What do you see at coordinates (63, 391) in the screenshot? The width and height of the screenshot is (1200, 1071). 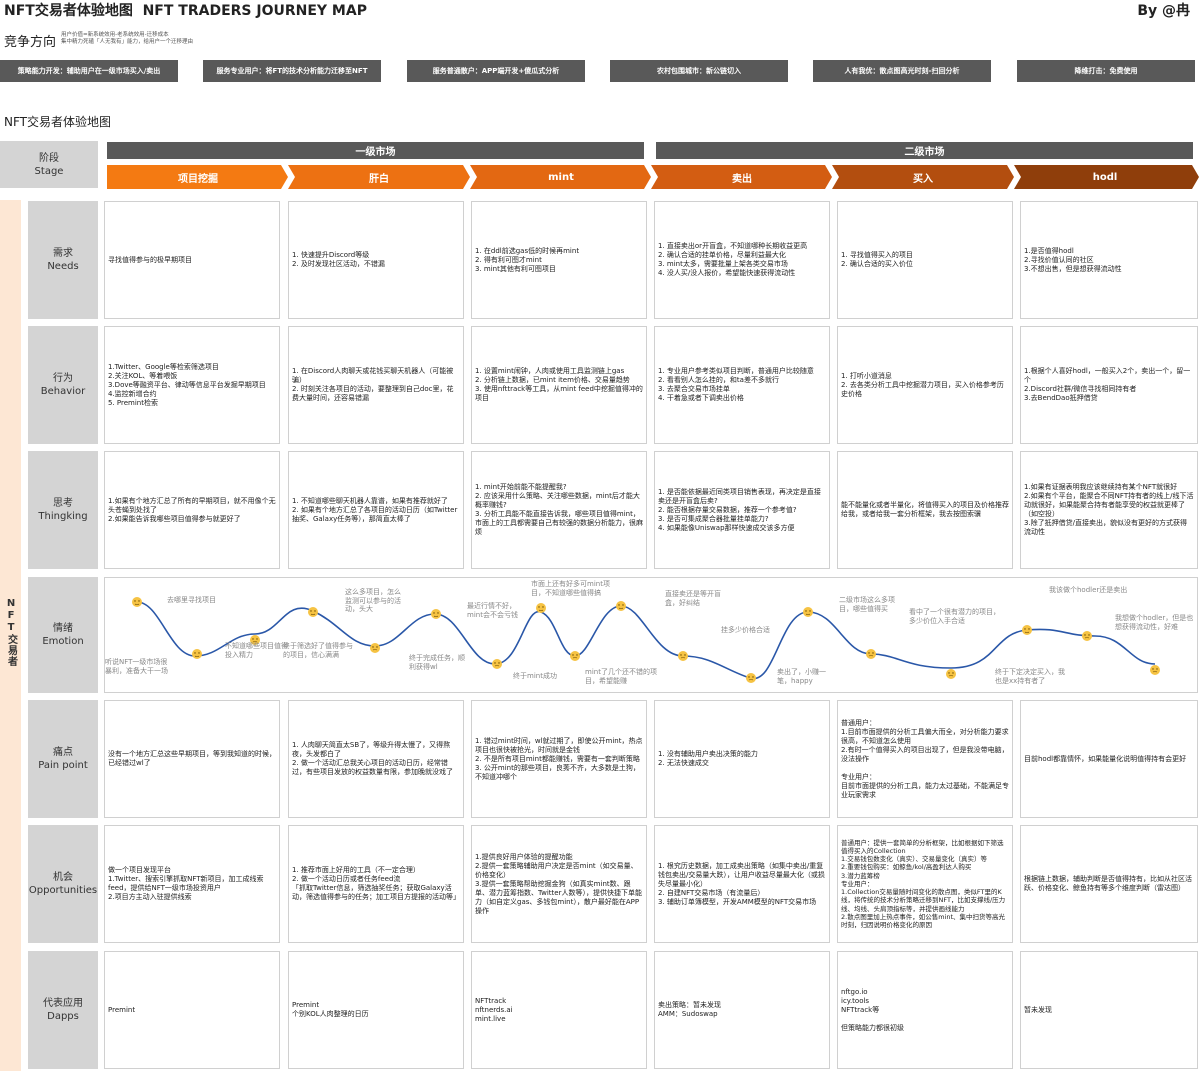 I see `row-label-en: Behavior` at bounding box center [63, 391].